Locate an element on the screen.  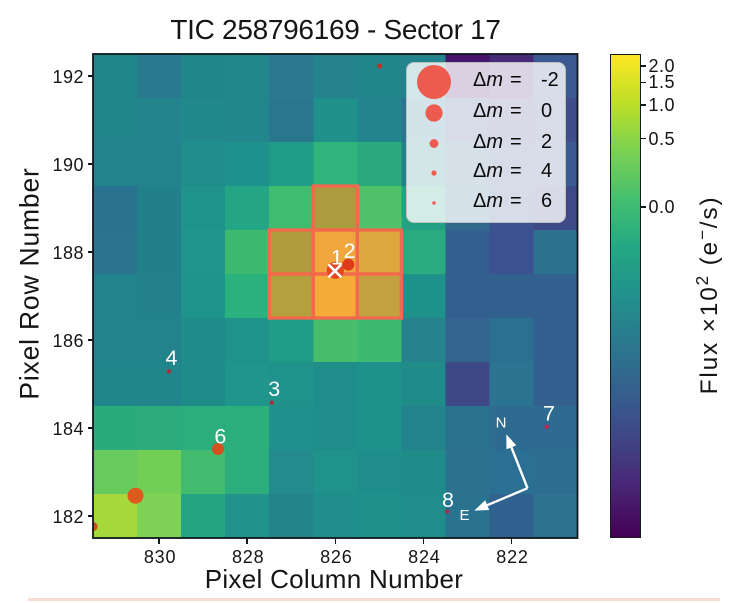
svg-text: 2 is located at coordinates (350, 251).